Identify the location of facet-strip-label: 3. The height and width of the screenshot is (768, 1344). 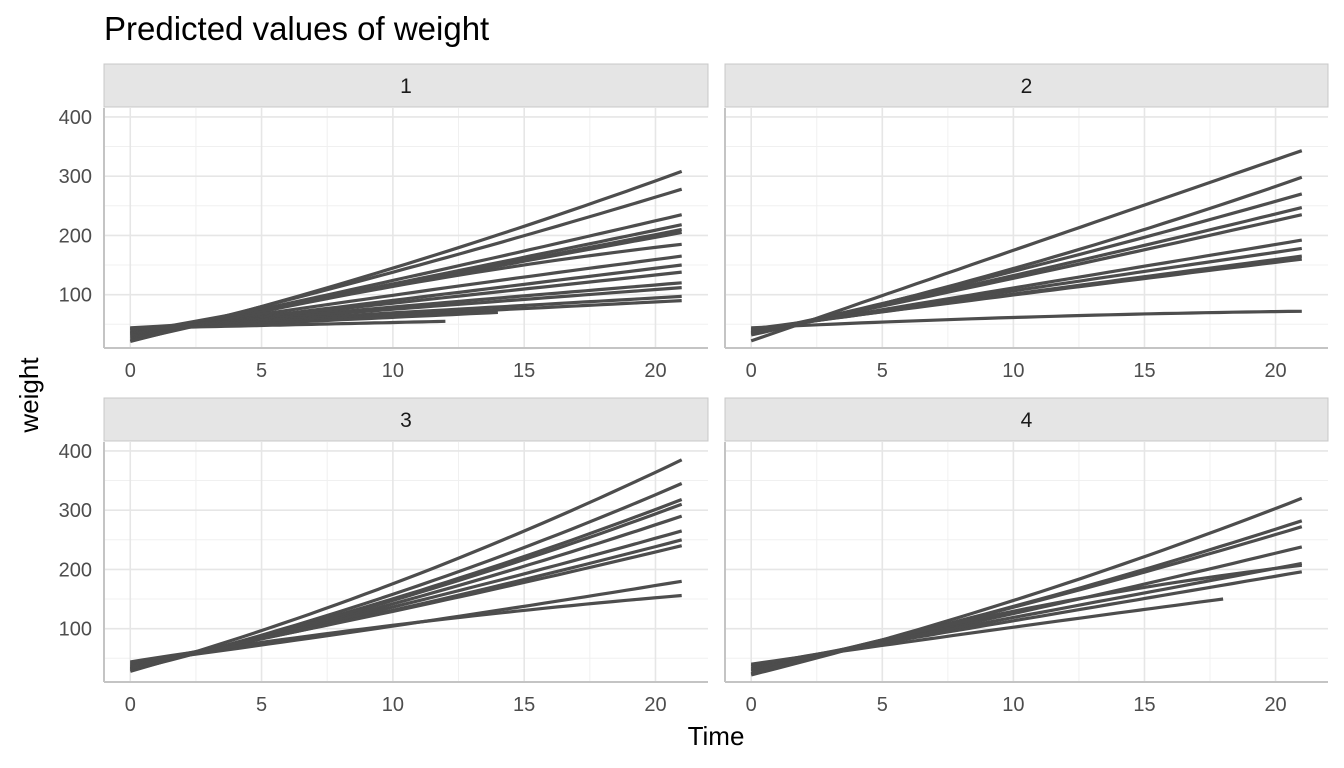
(406, 420).